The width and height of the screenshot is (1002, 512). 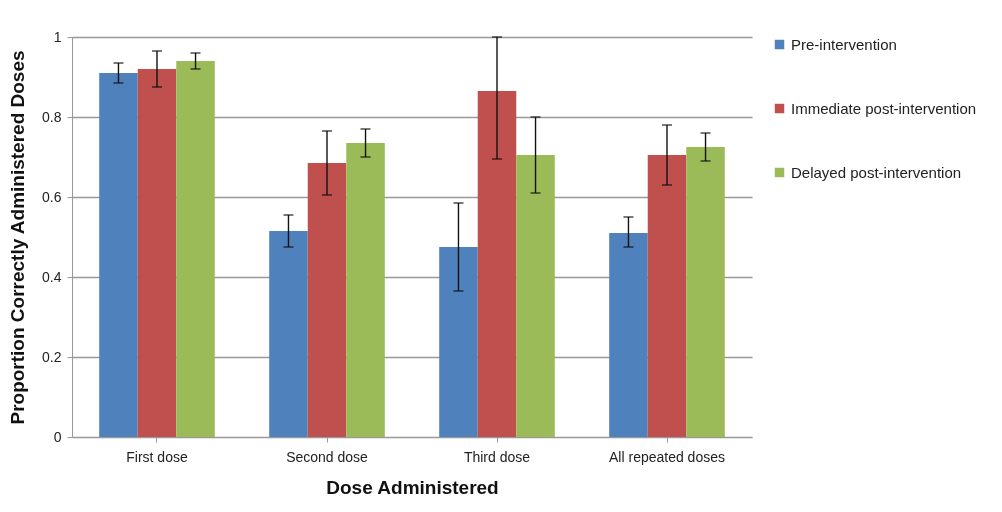 I want to click on x-tick-label: First dose, so click(x=157, y=456).